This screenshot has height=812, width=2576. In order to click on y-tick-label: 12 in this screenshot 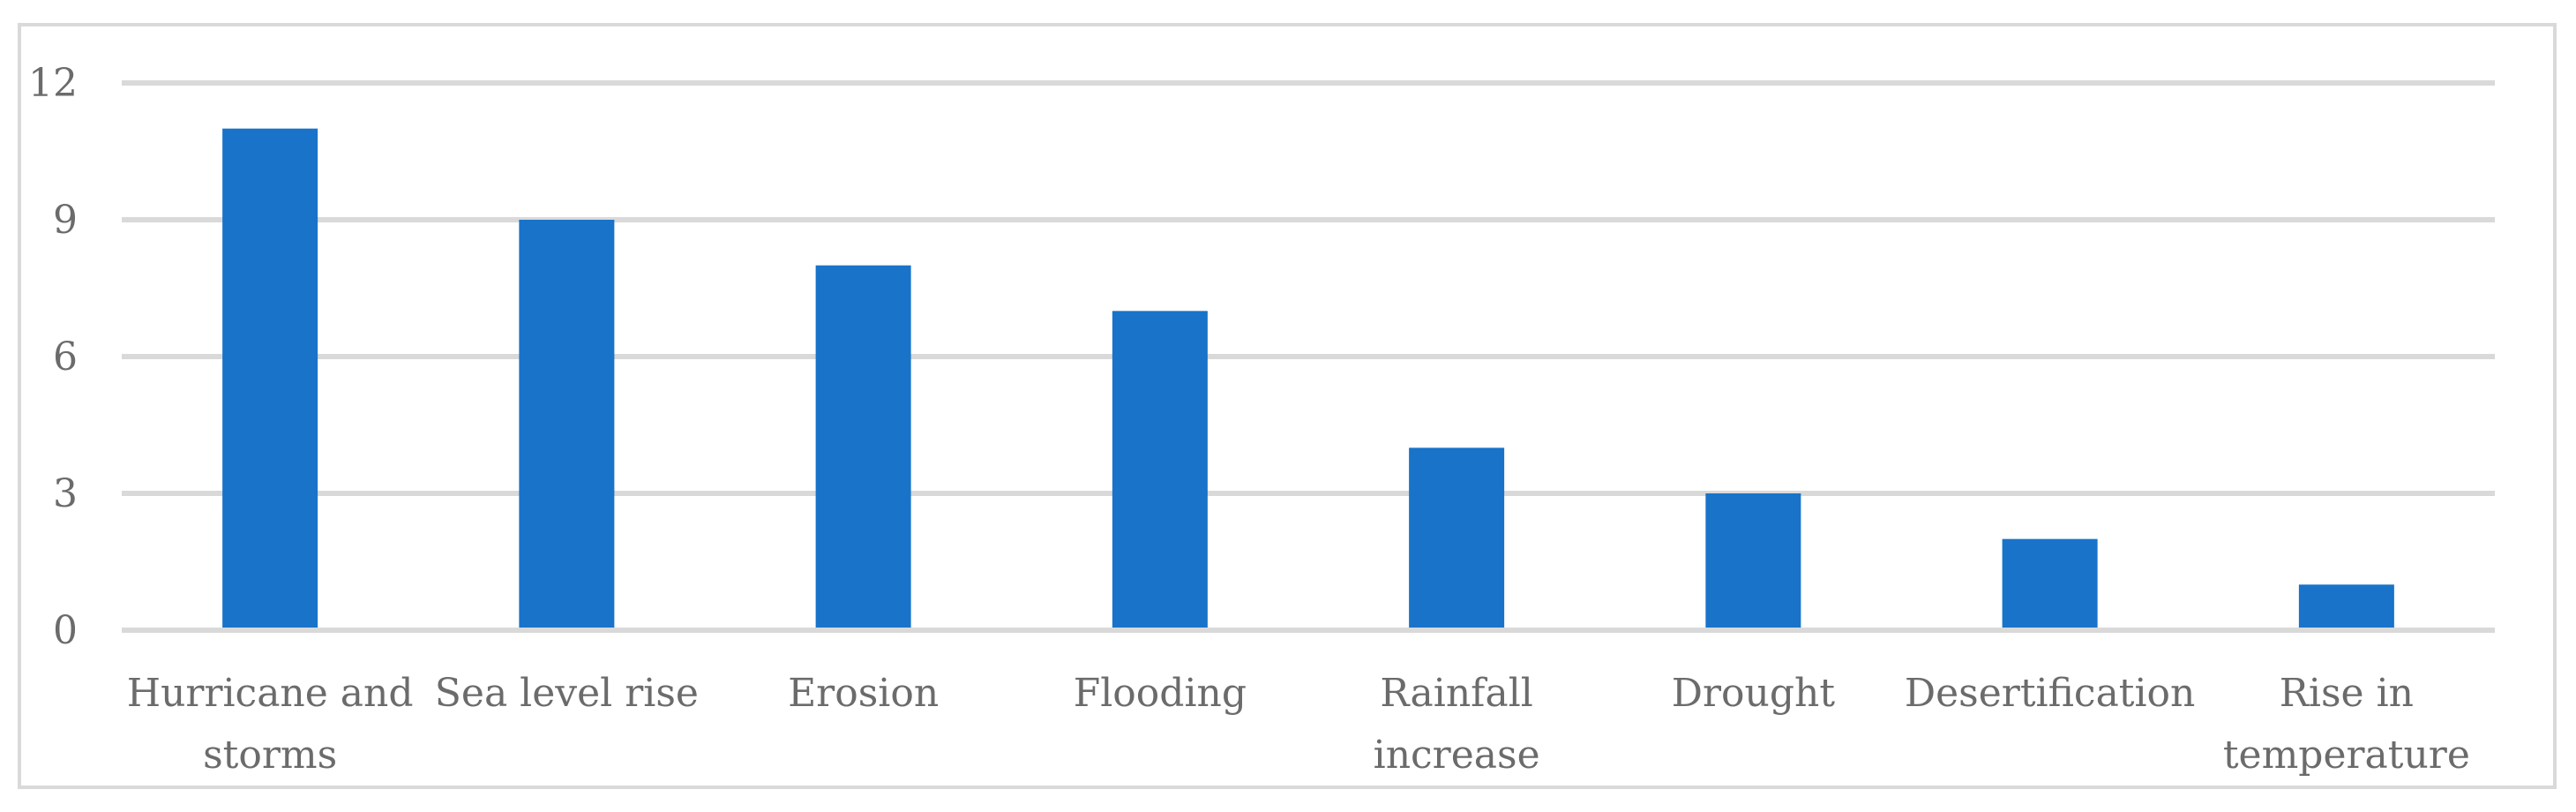, I will do `click(53, 83)`.